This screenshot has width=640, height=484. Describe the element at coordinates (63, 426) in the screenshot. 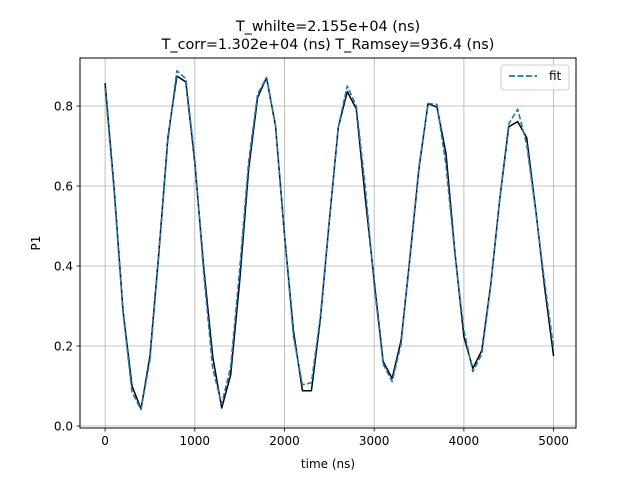

I see `y-tick-label: 0.0` at that location.